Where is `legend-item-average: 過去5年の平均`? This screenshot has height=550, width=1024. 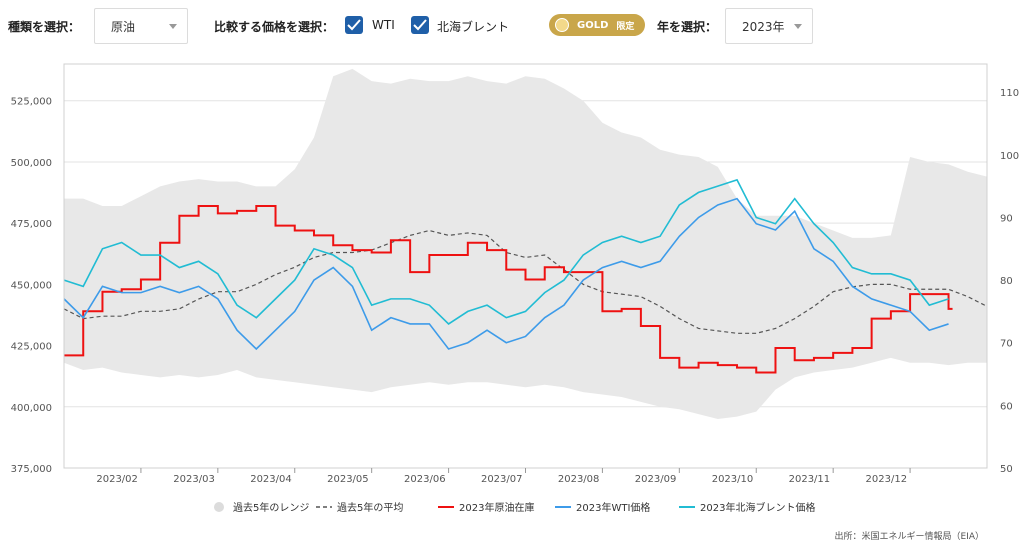
legend-item-average: 過去5年の平均 is located at coordinates (359, 507).